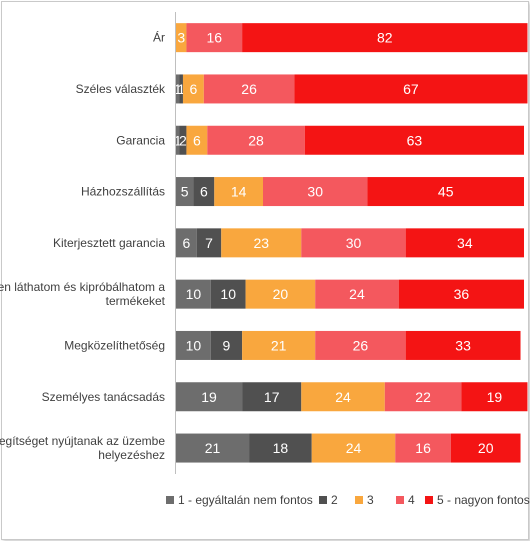 This screenshot has height=541, width=530. I want to click on data-label: 22, so click(423, 397).